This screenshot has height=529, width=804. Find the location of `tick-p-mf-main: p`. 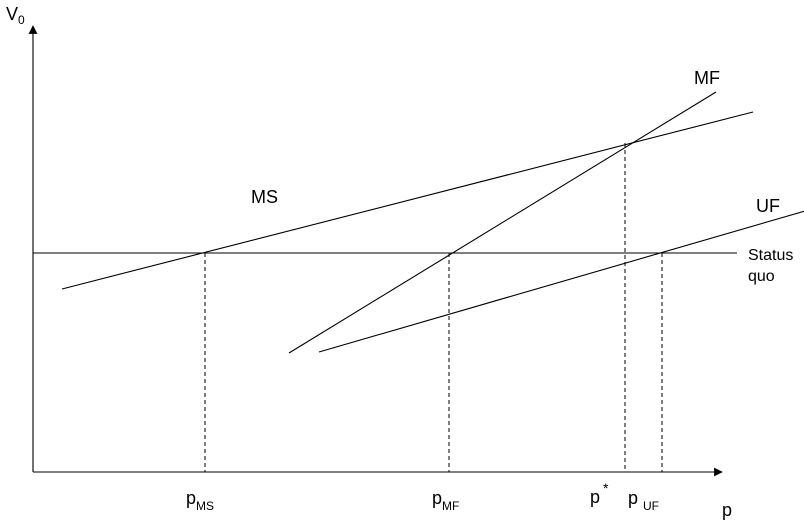

tick-p-mf-main: p is located at coordinates (437, 498).